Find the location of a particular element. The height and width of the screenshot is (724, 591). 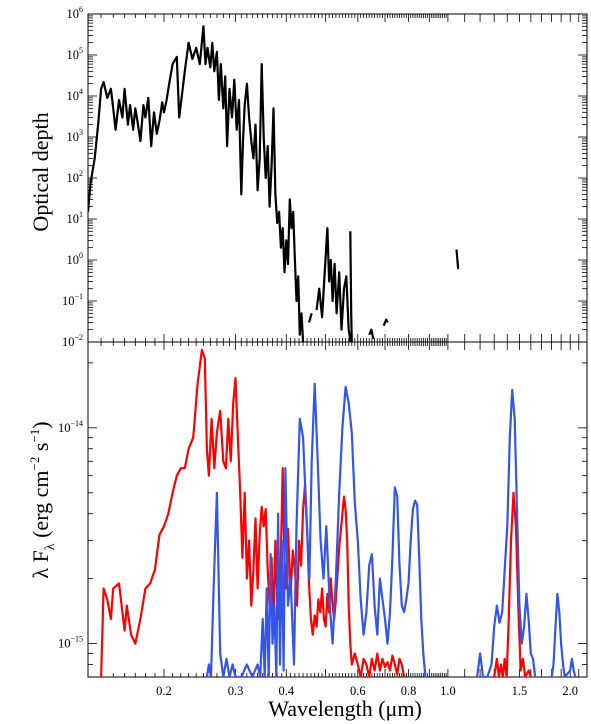

y-tick-label: 10⁻² is located at coordinates (72, 341).